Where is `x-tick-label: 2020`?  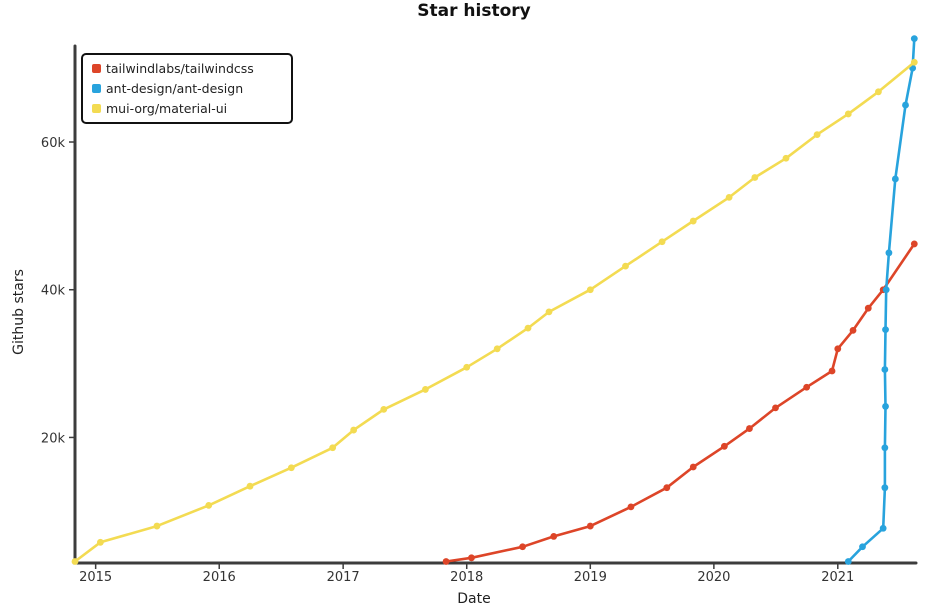
x-tick-label: 2020 is located at coordinates (713, 577).